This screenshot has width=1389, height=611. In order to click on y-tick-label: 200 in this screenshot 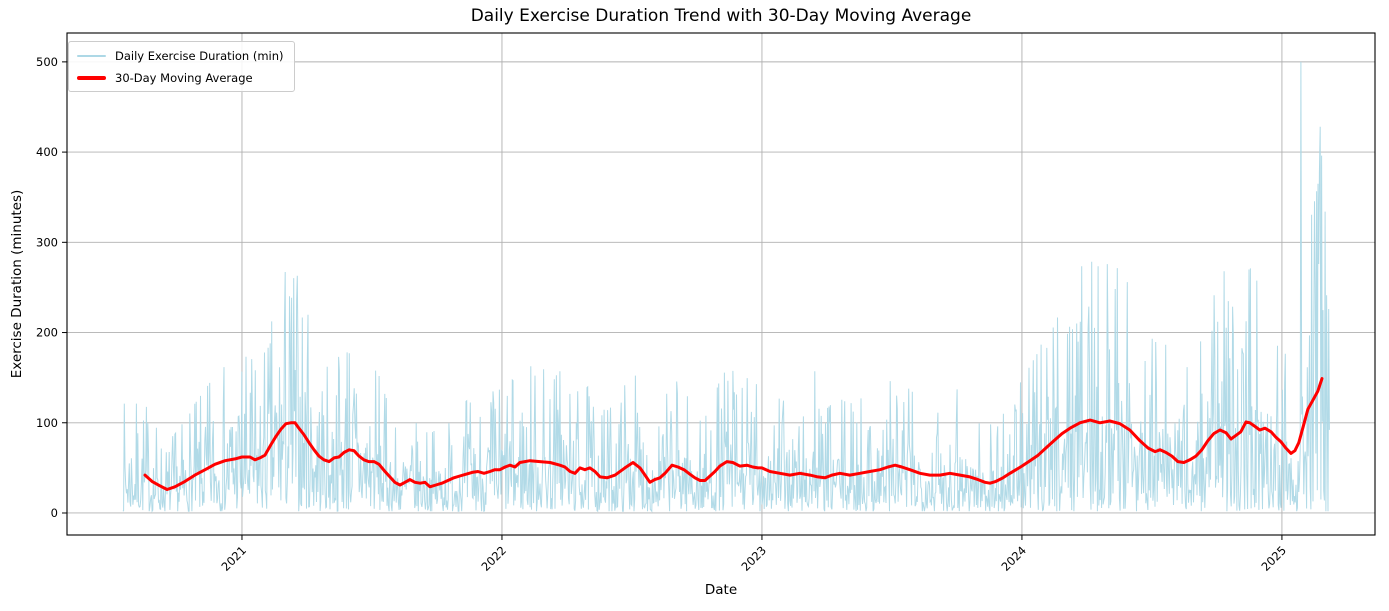, I will do `click(47, 333)`.